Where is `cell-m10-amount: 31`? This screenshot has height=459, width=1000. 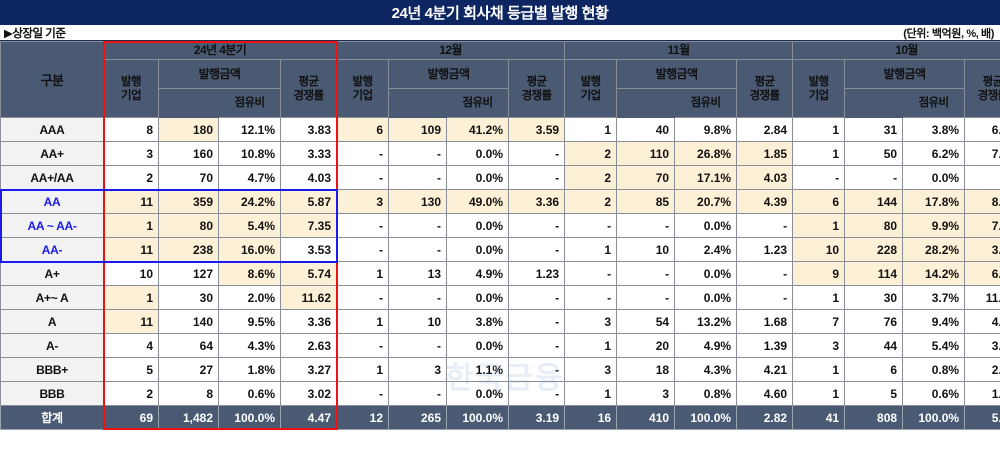
cell-m10-amount: 31 is located at coordinates (874, 129).